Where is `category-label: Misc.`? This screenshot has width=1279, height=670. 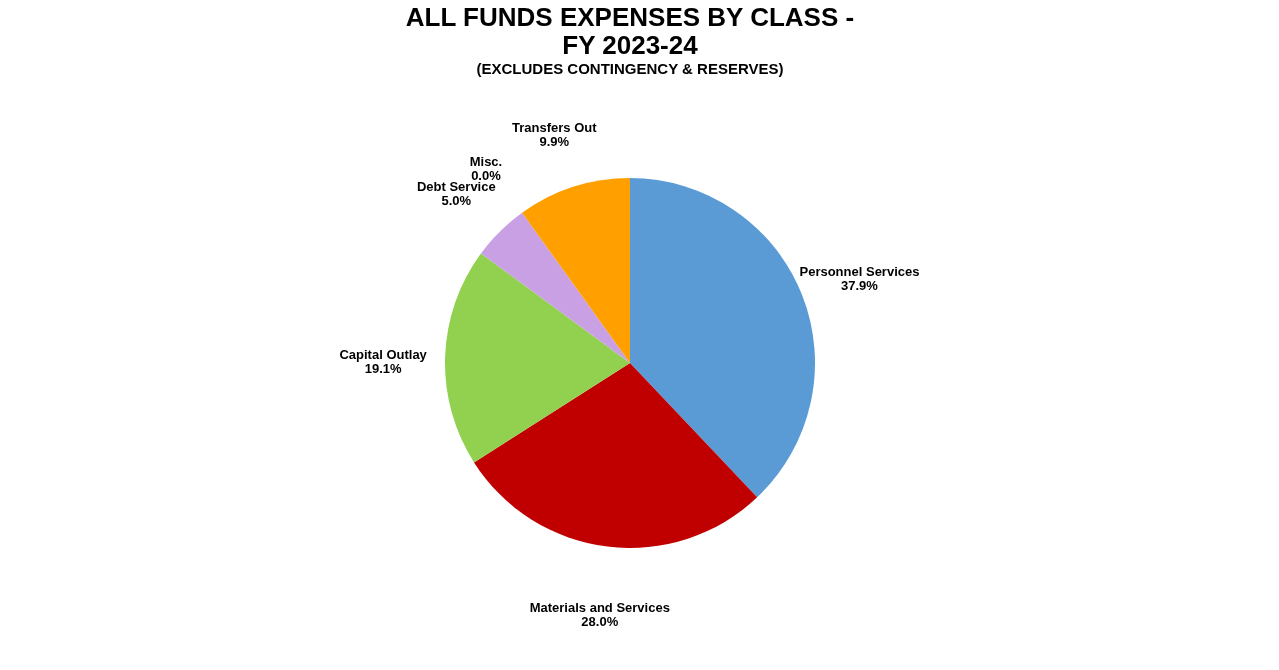 category-label: Misc. is located at coordinates (486, 162).